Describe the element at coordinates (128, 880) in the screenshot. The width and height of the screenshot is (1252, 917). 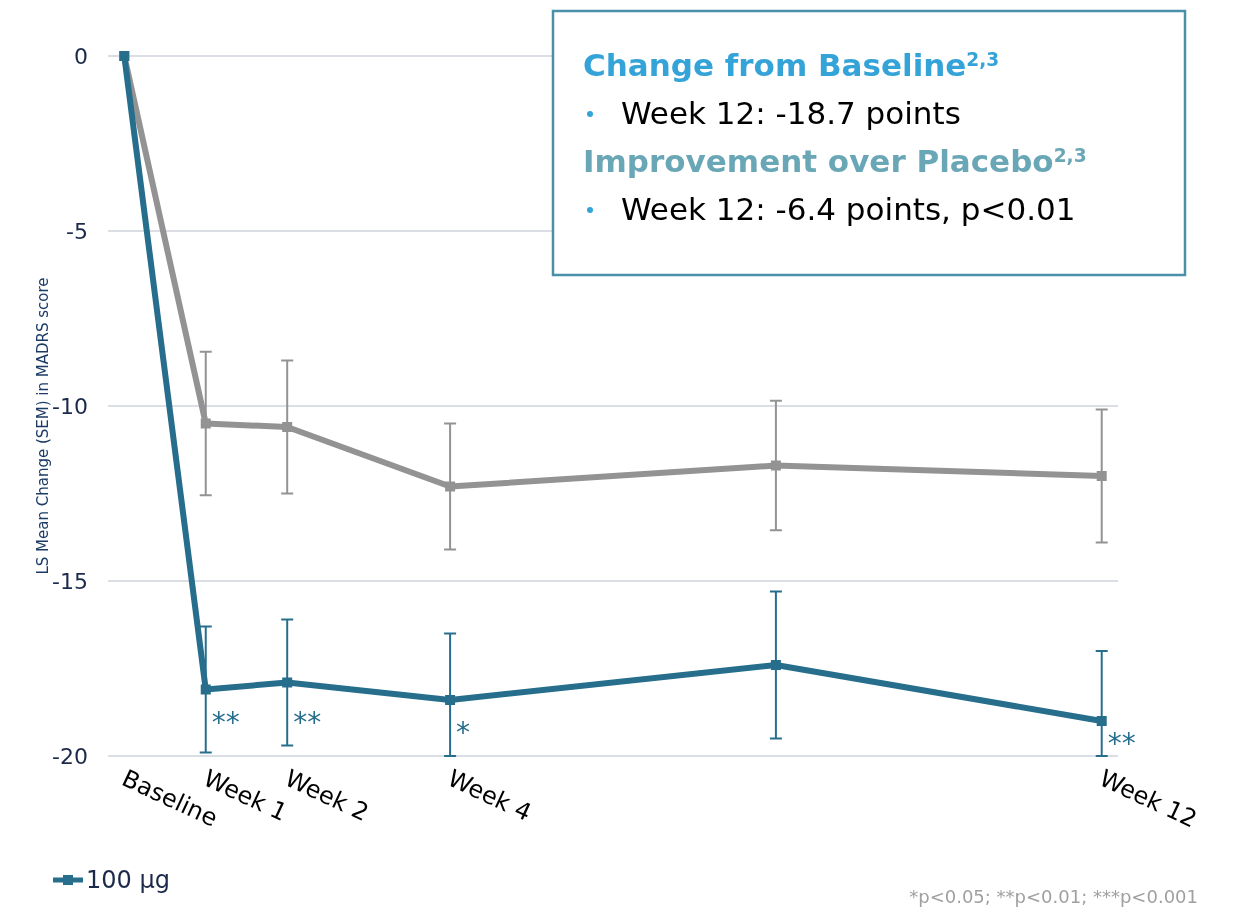
I see `legend-label: 100 µg` at that location.